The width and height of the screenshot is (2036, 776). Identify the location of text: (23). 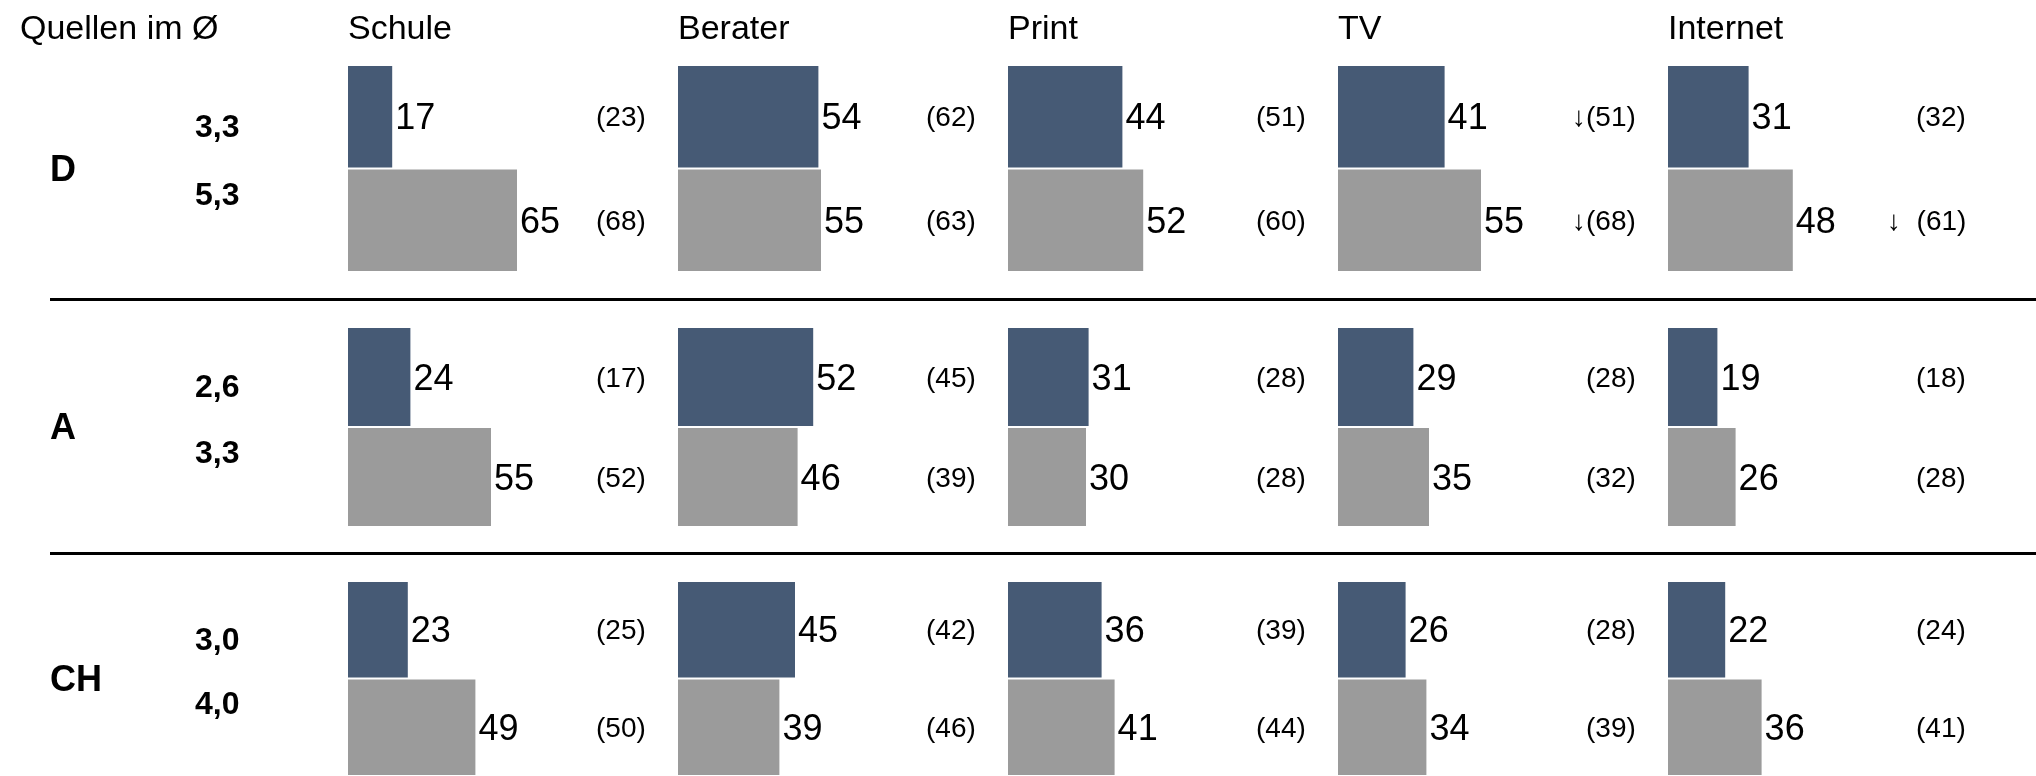
(621, 116).